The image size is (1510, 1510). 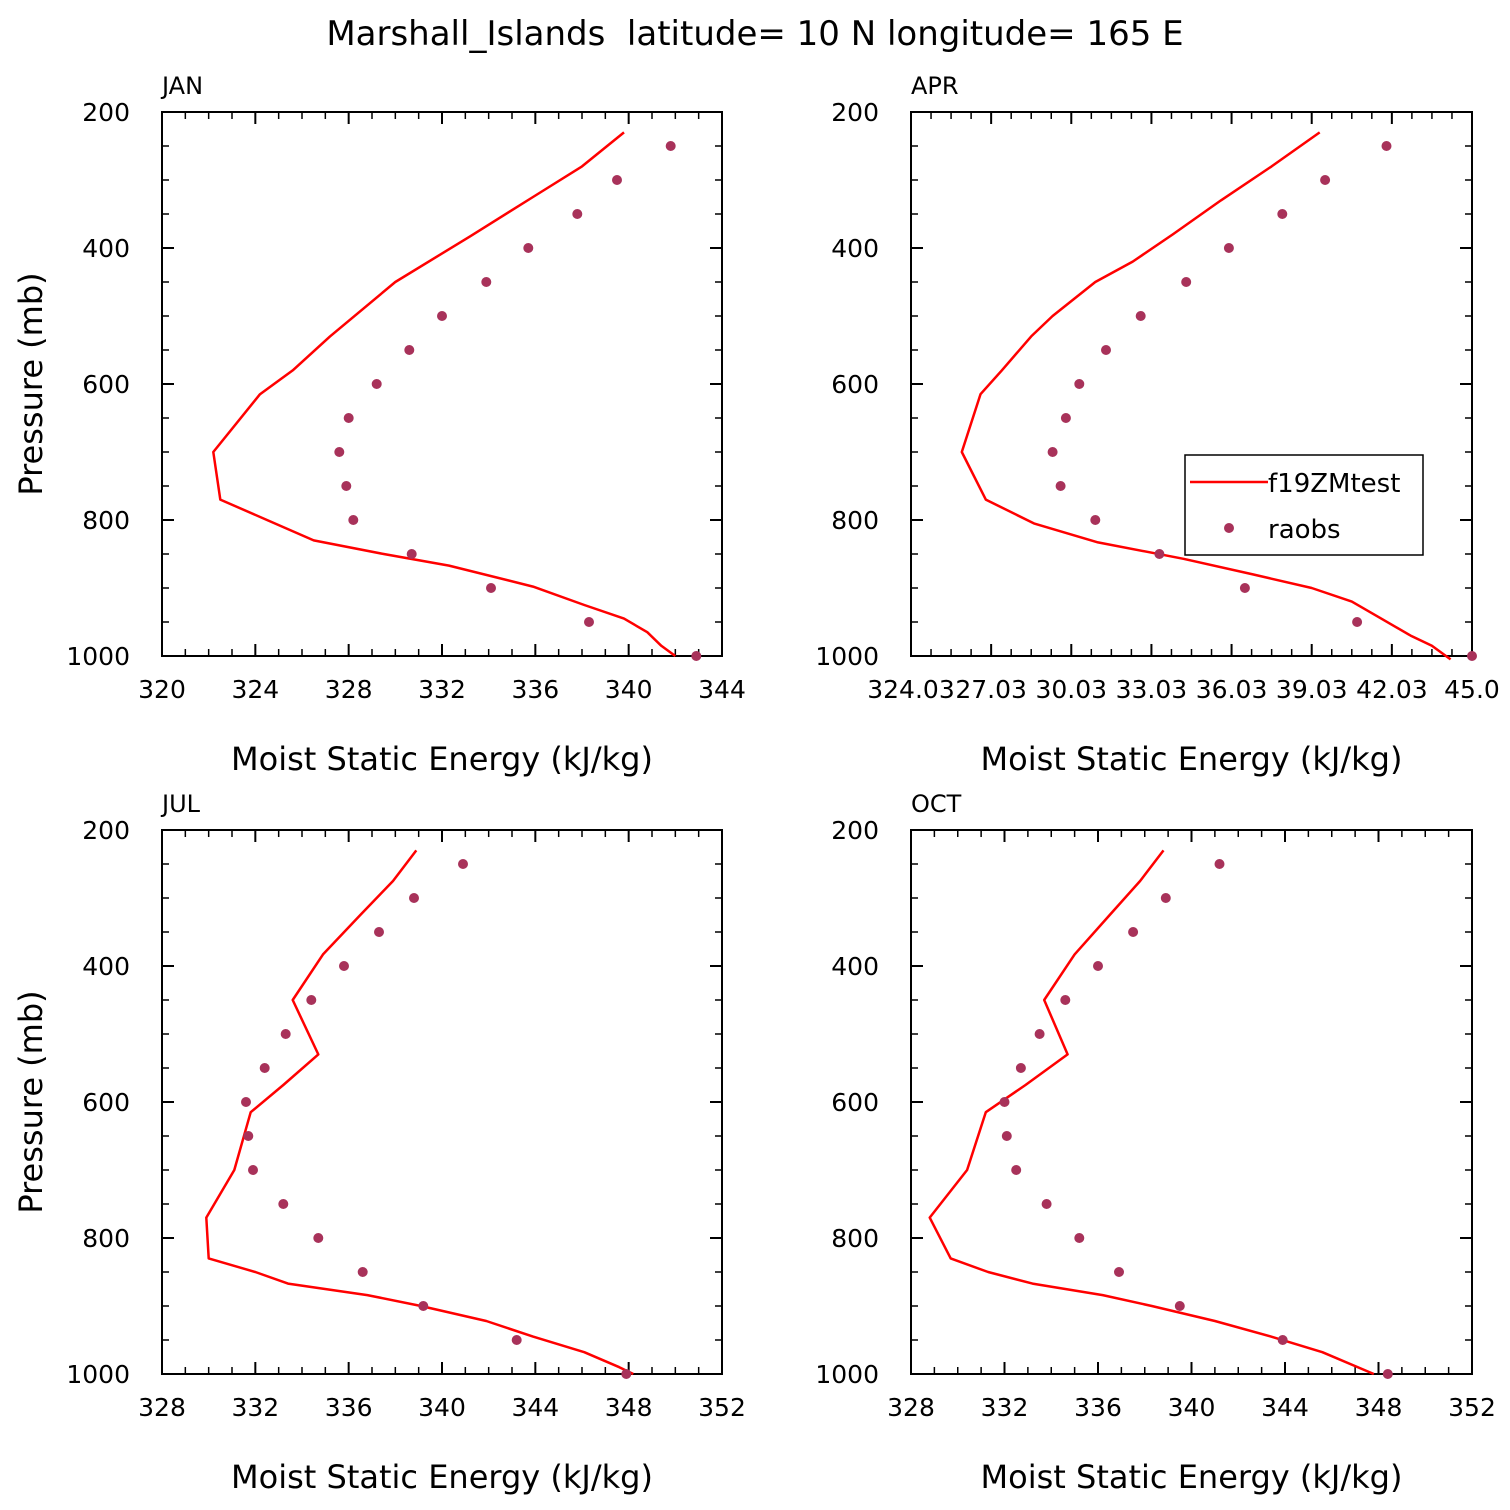 I want to click on x-tick-label: 344, so click(x=535, y=1407).